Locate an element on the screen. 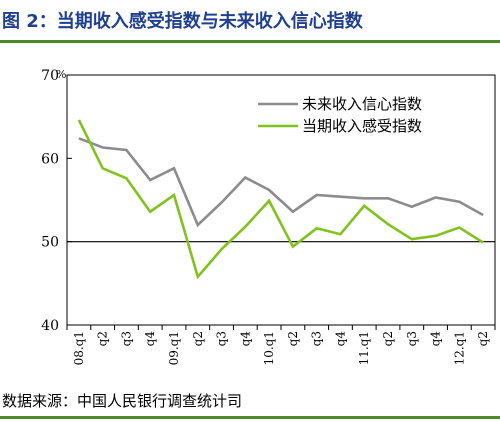  y-tick-label: 50 is located at coordinates (50, 243).